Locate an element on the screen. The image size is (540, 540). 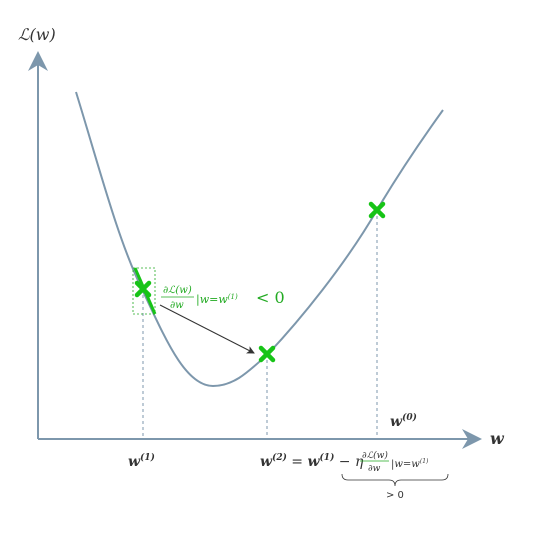
update-rule: w(2) = w(1) − η ∂ℒ(w) ∂w |w=w(1) > 0 is located at coordinates (354, 475).